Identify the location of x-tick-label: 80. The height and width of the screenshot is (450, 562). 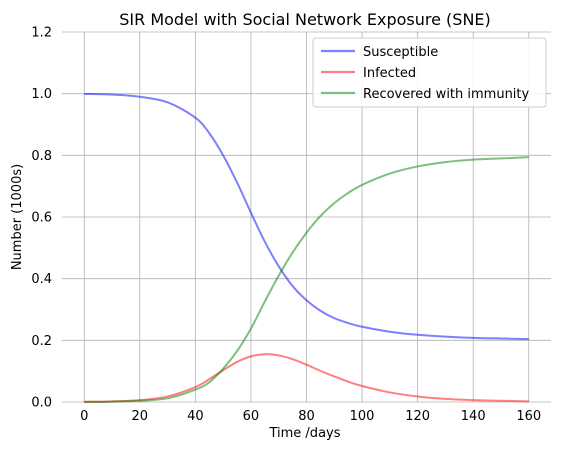
(306, 416).